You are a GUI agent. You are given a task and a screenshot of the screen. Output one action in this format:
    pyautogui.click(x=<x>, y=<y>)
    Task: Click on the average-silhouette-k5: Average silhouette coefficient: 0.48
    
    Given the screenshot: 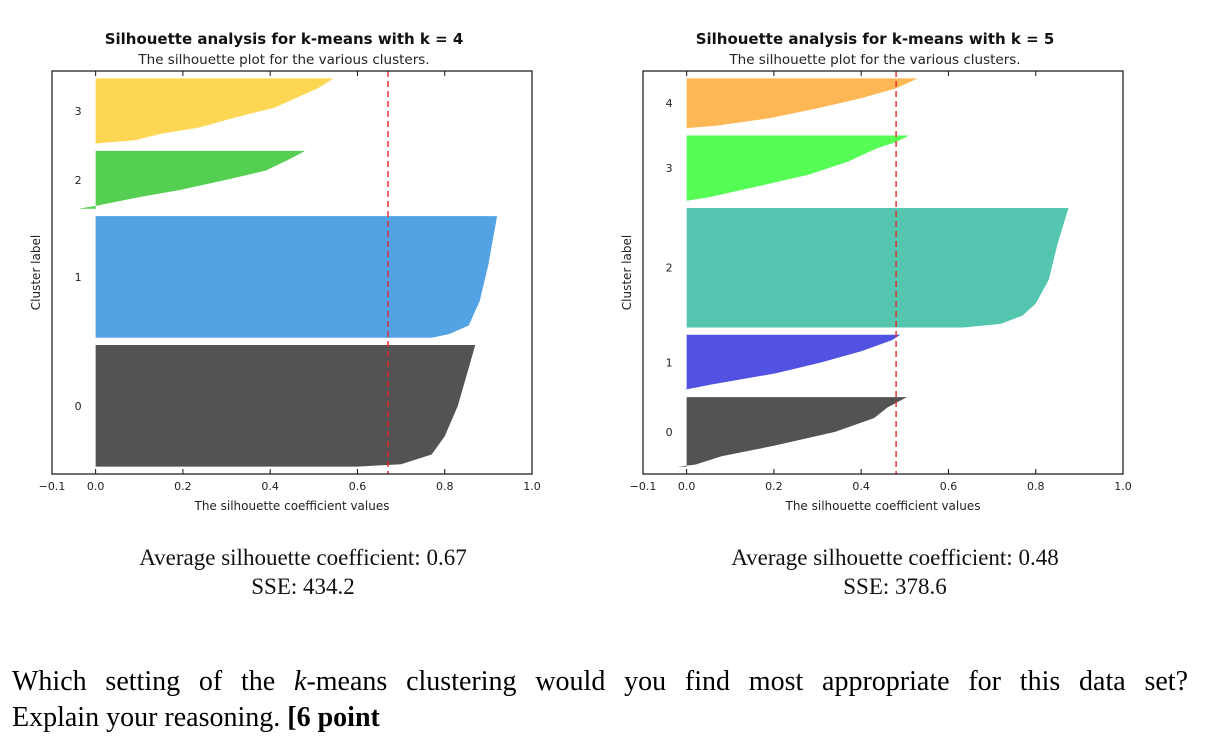 What is the action you would take?
    pyautogui.click(x=895, y=557)
    